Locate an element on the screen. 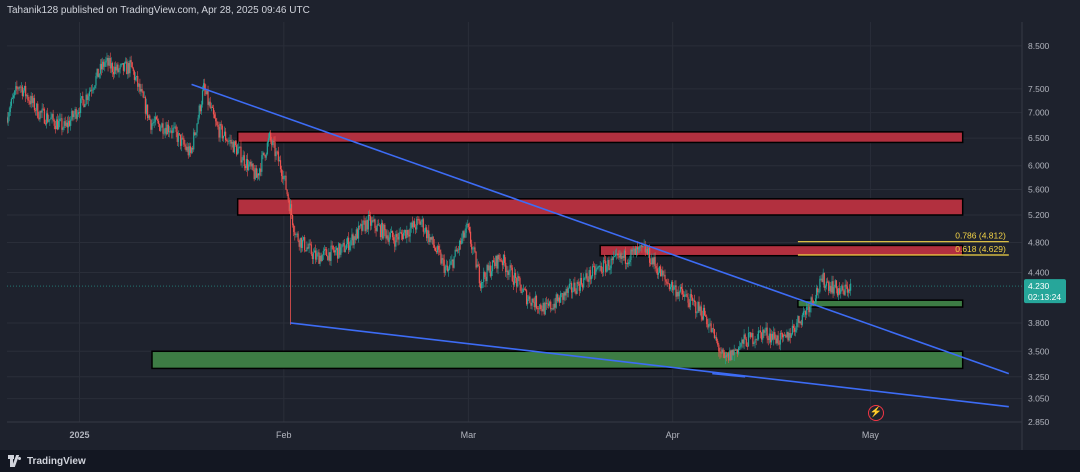 The image size is (1080, 472). tradingview-logo-icon is located at coordinates (15, 461).